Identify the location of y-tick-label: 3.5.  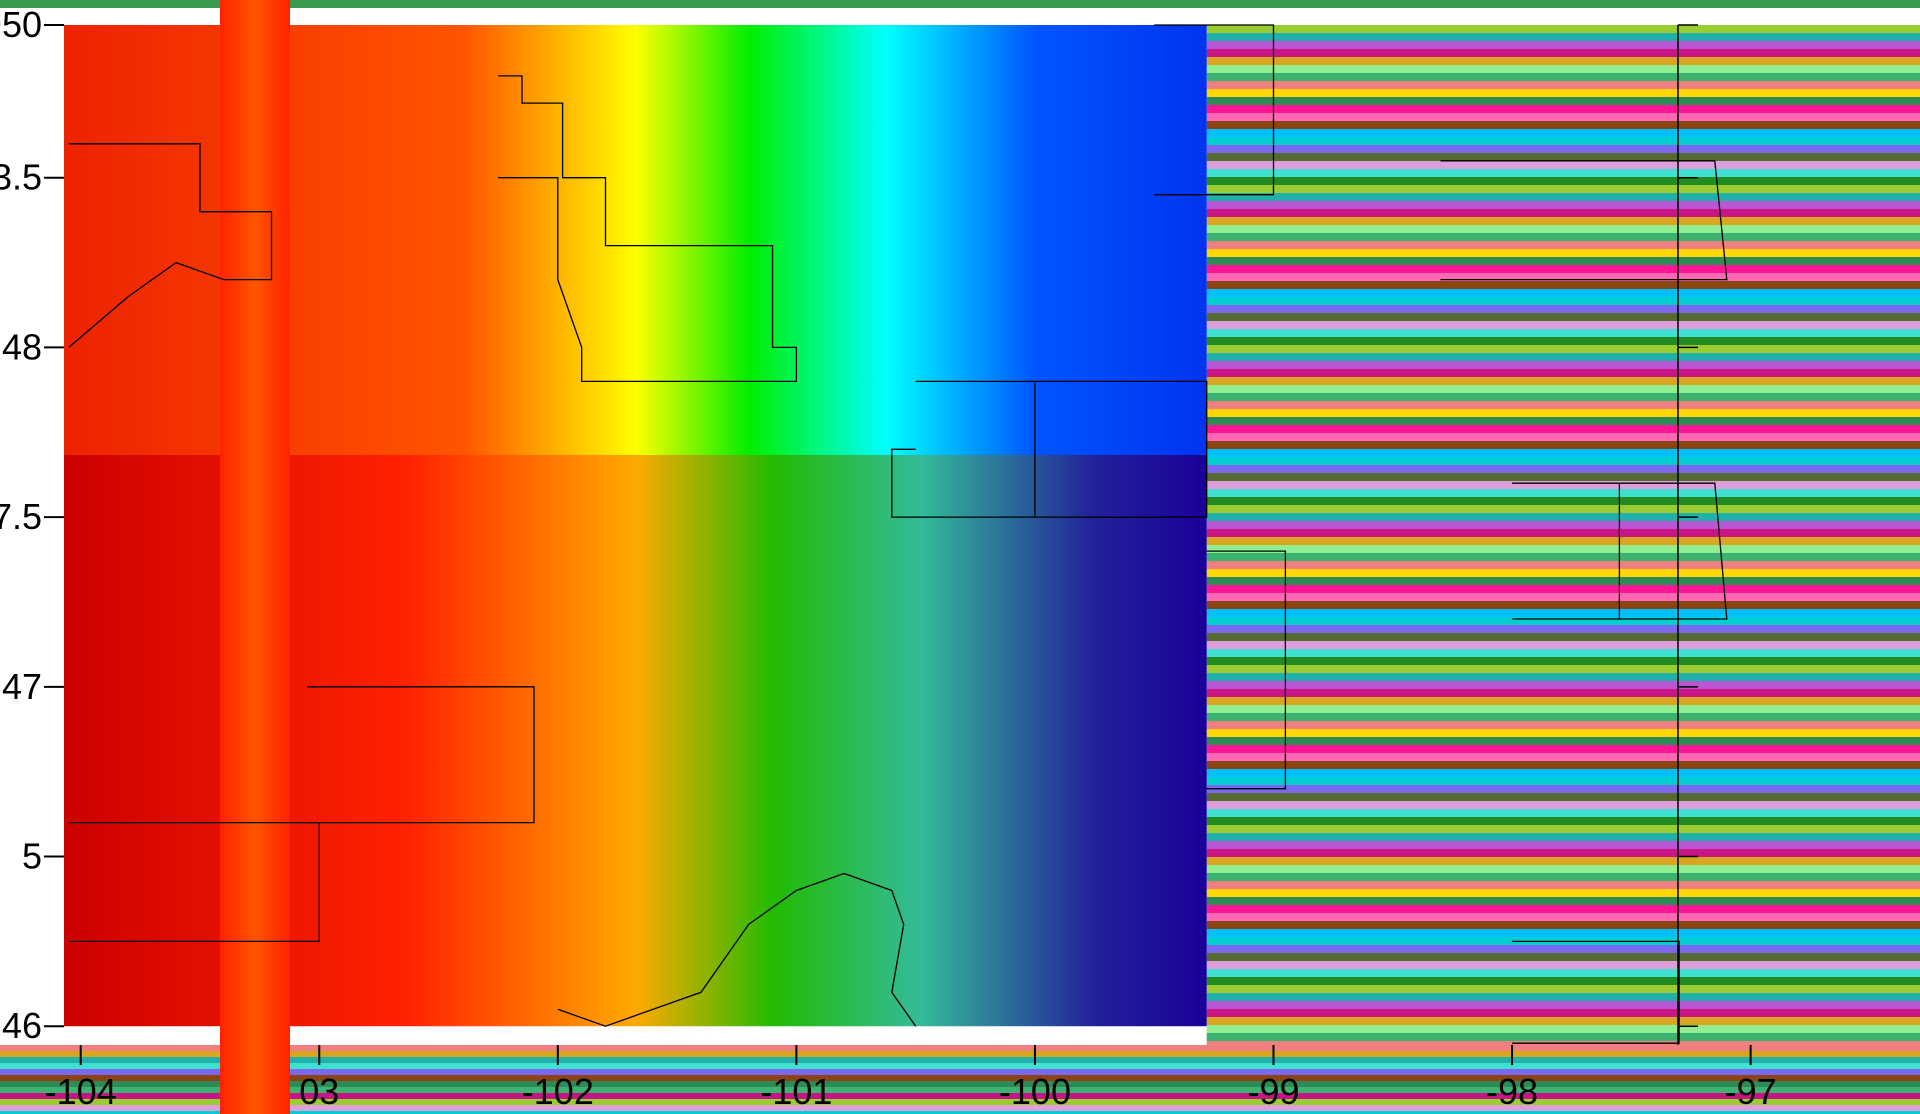
(21, 177).